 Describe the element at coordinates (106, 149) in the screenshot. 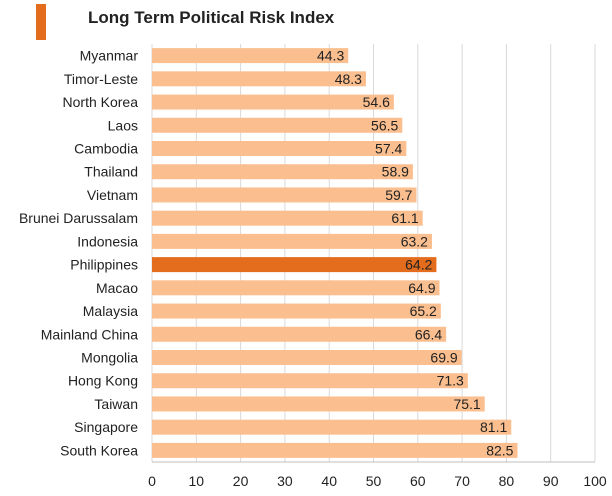

I see `category-label: Cambodia` at that location.